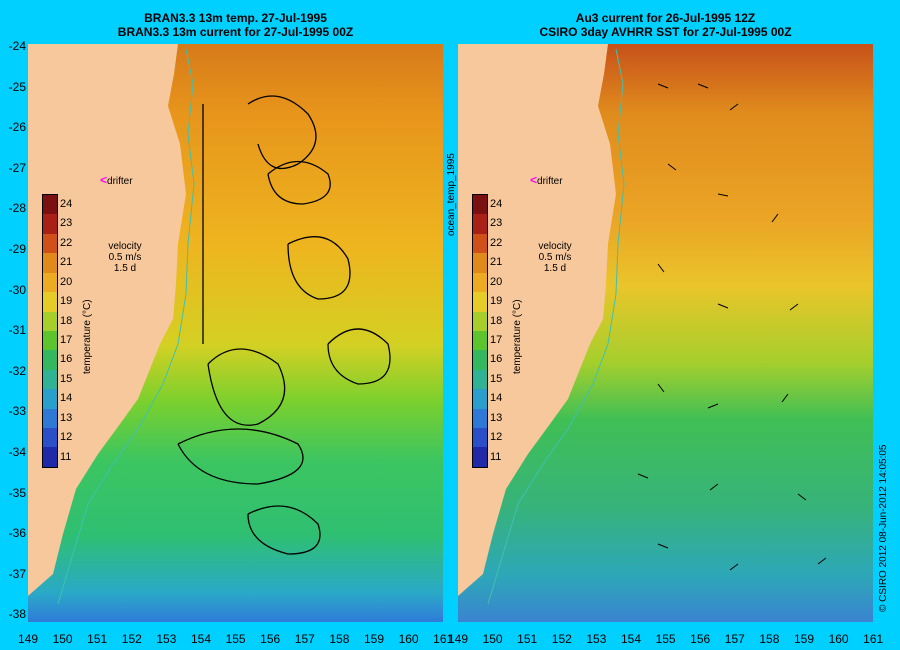  I want to click on latitude-tick-label: -36, so click(17, 533).